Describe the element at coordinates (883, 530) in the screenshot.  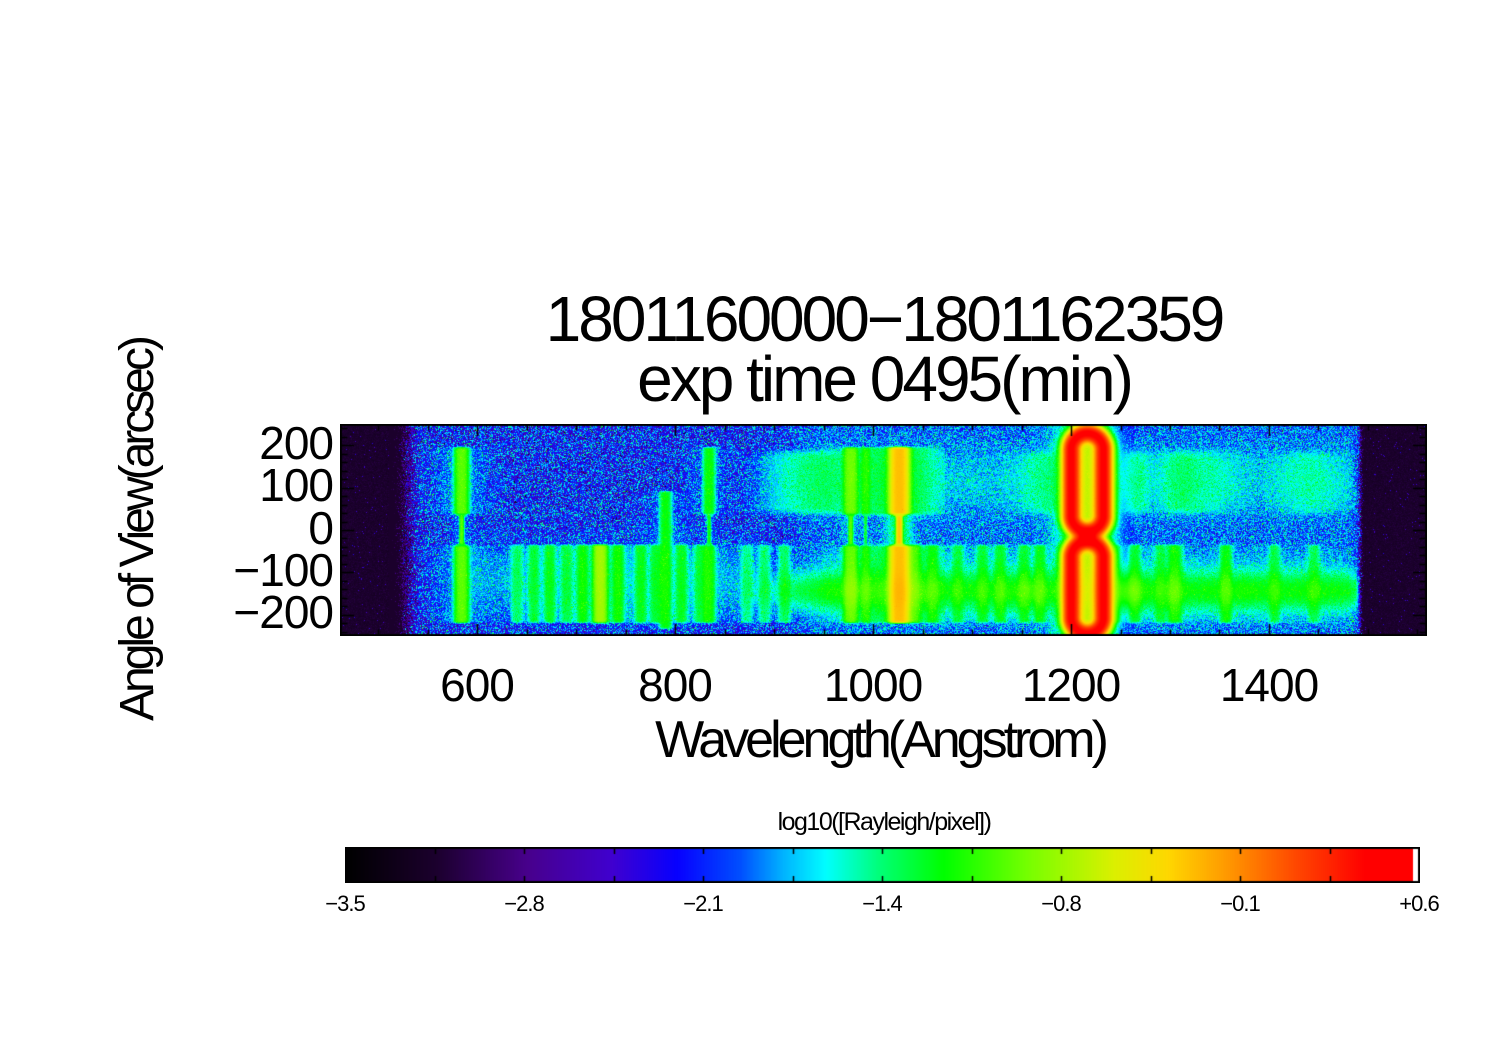
I see `spectrogram-canvas` at that location.